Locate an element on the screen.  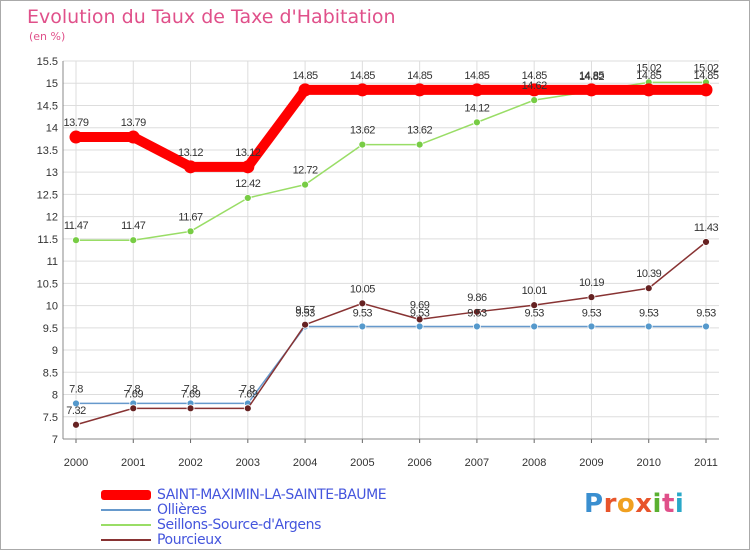
x-tick-label: 2002 is located at coordinates (190, 463).